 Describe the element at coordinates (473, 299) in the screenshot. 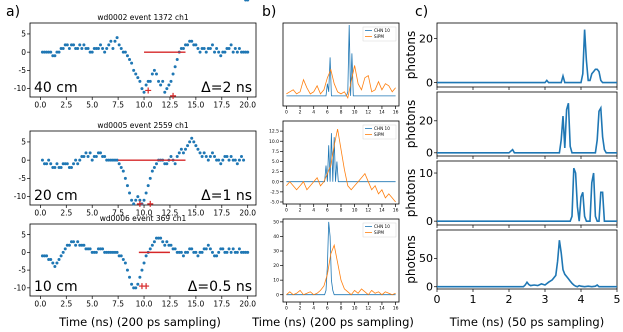

I see `x-tick-label: 1` at that location.